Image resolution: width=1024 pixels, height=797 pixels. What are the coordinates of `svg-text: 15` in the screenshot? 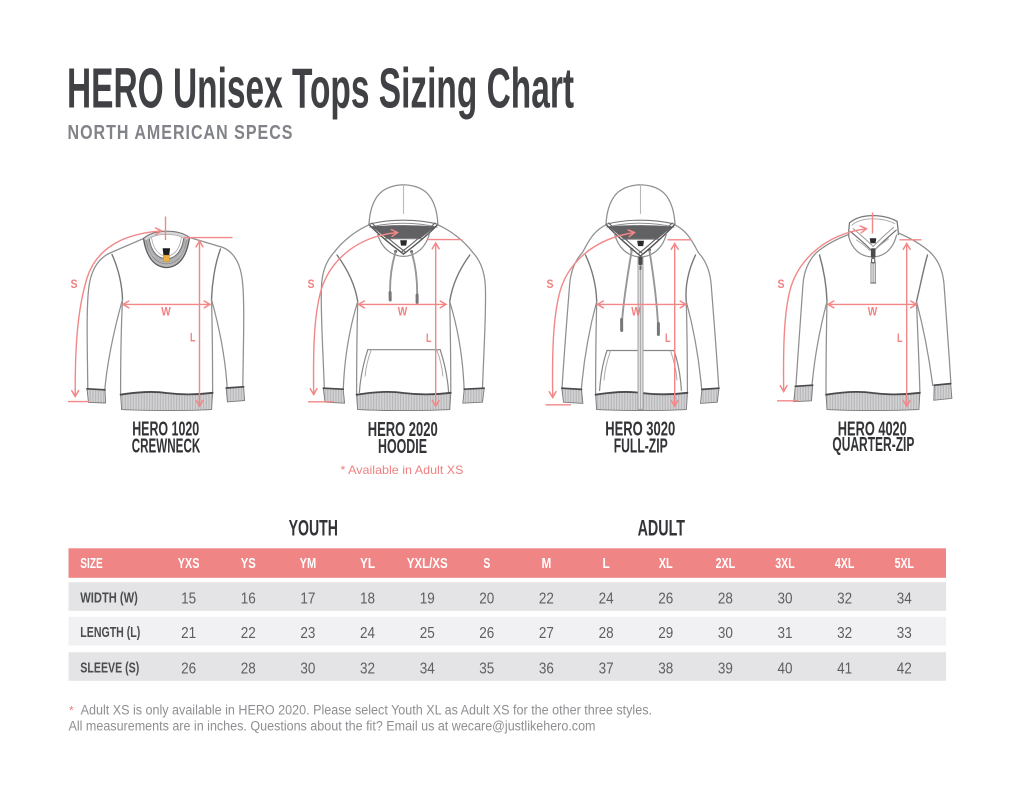 It's located at (188, 598).